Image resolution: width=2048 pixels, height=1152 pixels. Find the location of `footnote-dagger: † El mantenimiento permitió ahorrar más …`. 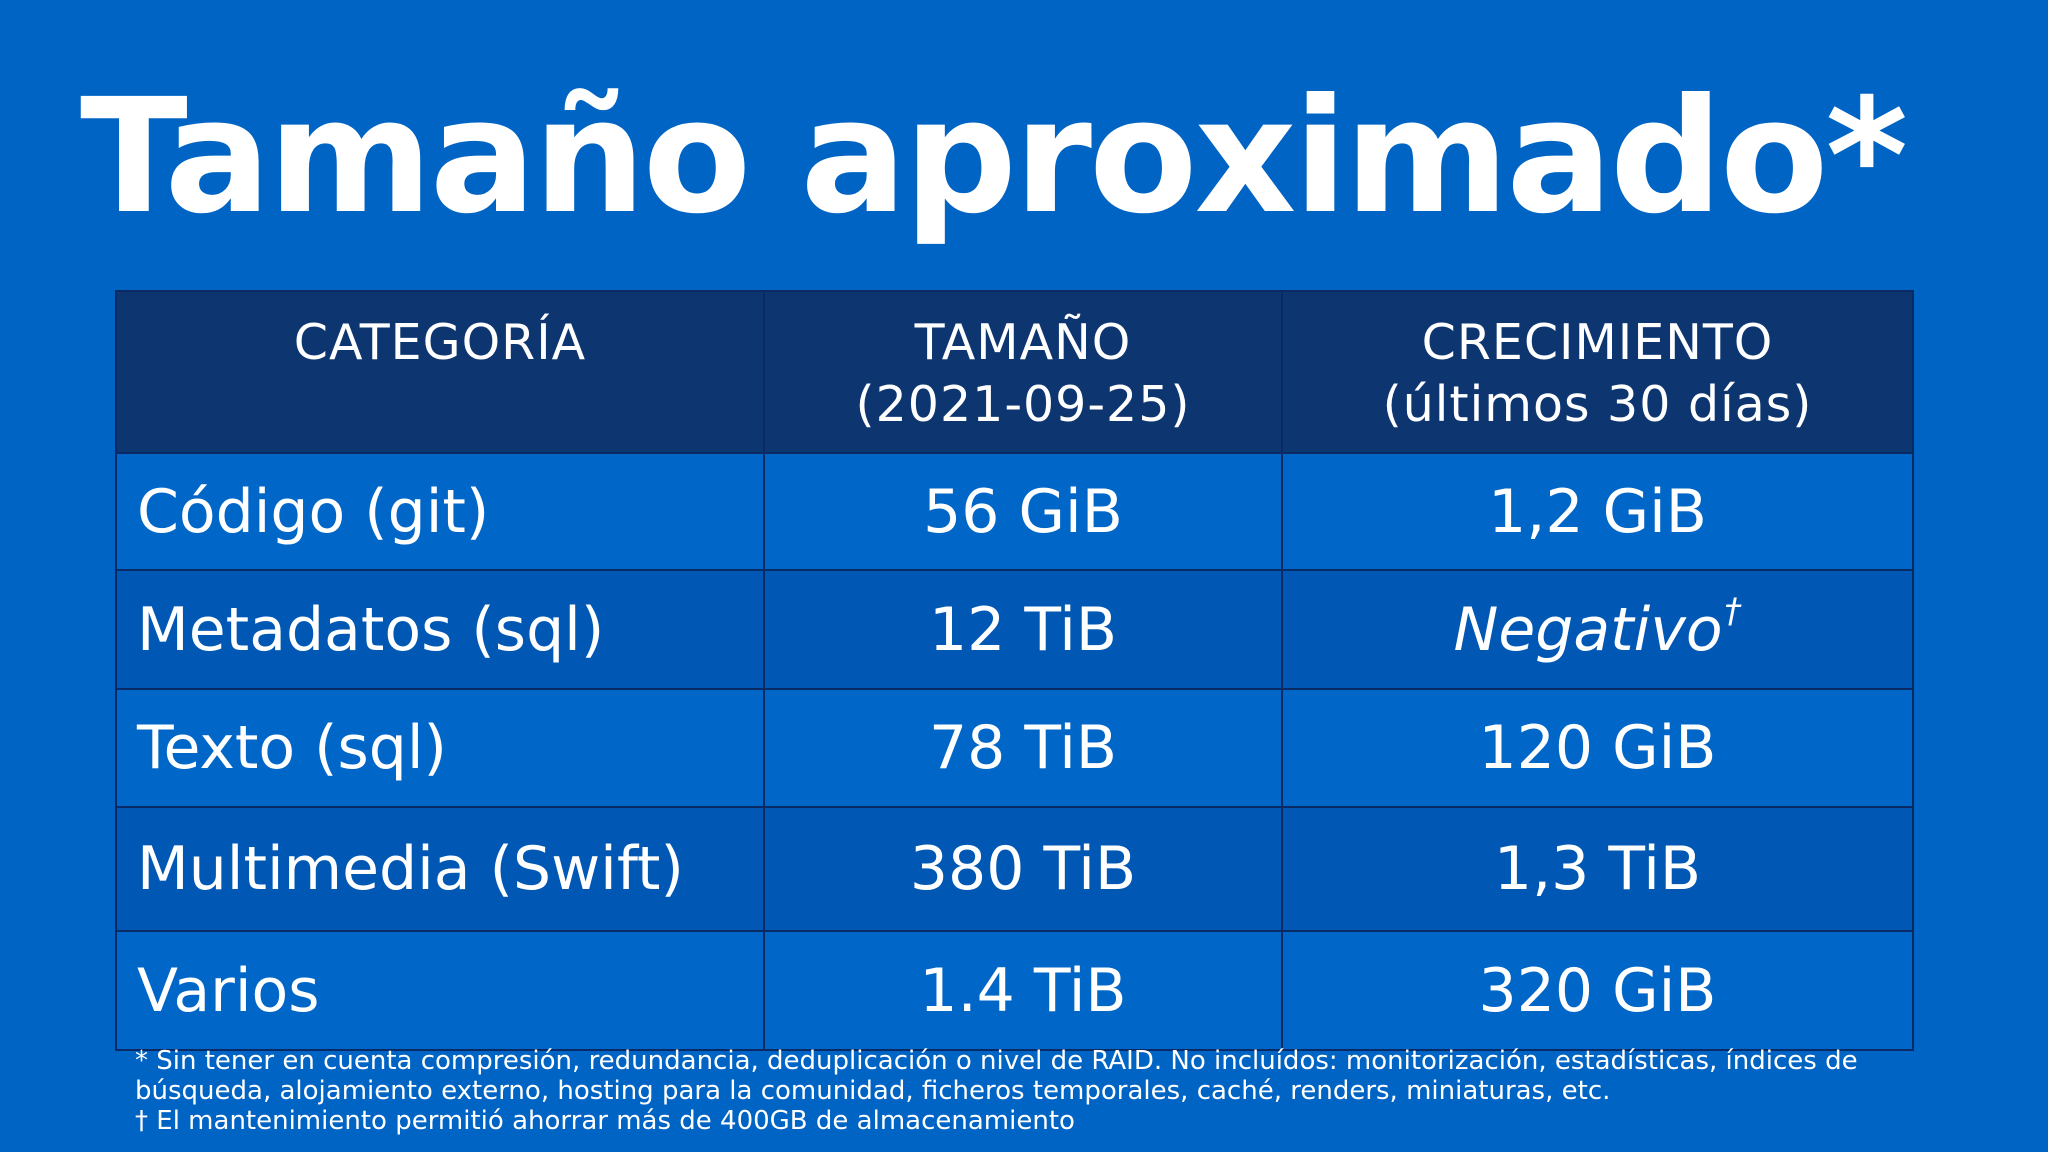

footnote-dagger: † El mantenimiento permitió ahorrar más … is located at coordinates (605, 1121).